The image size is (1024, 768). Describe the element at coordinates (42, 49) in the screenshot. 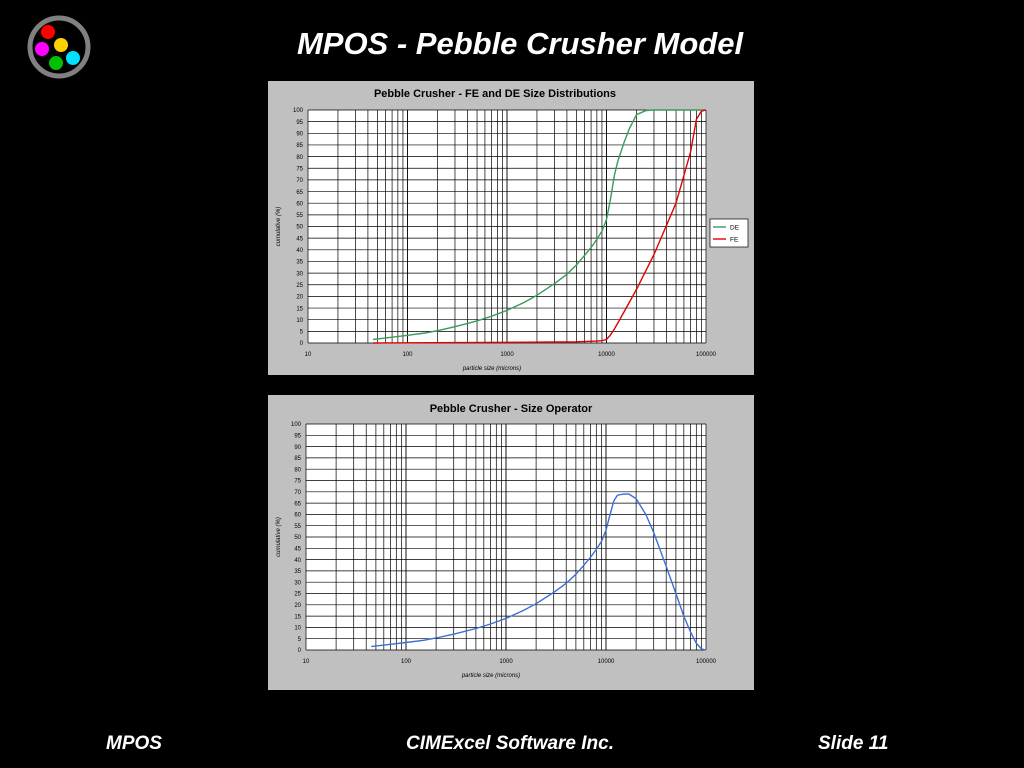

I see `logo-dot-magenta` at that location.